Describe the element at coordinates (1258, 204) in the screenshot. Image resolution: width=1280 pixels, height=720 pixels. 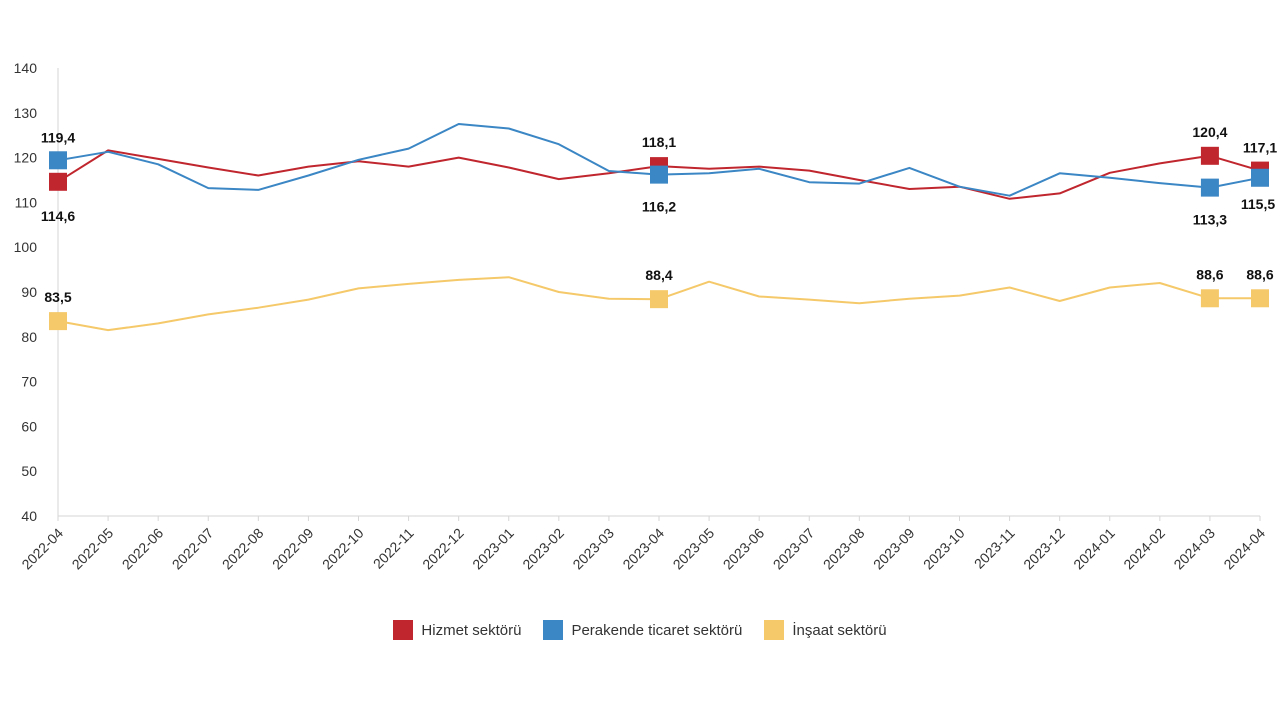
I see `perakende-data-label: 115,5` at that location.